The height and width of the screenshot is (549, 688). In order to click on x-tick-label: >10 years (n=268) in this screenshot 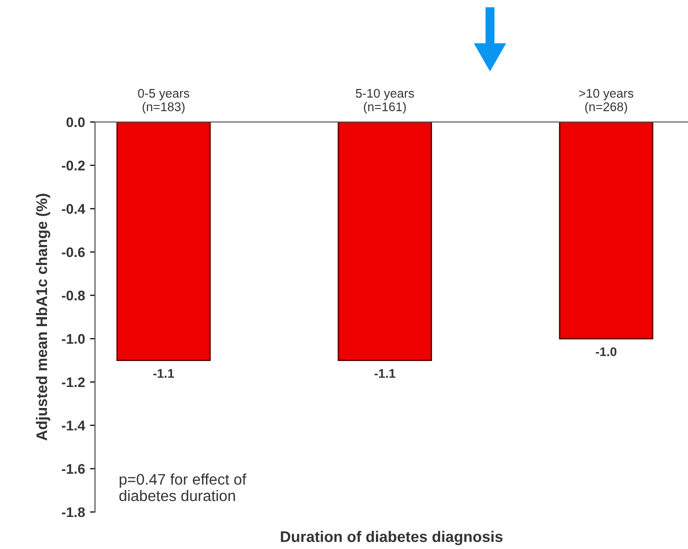, I will do `click(606, 101)`.